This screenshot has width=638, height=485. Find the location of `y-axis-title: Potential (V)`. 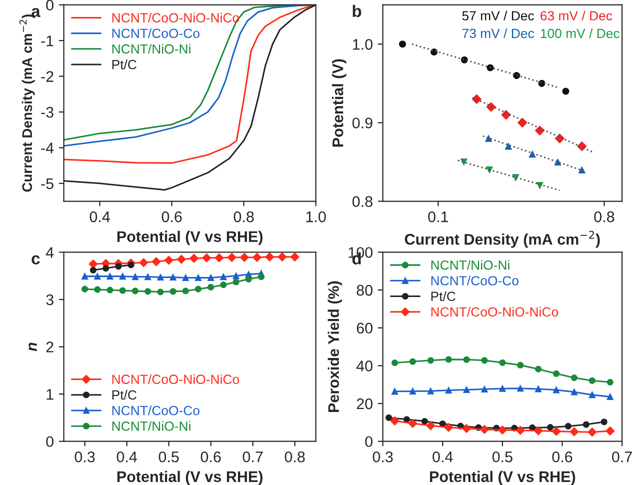

y-axis-title: Potential (V) is located at coordinates (339, 103).